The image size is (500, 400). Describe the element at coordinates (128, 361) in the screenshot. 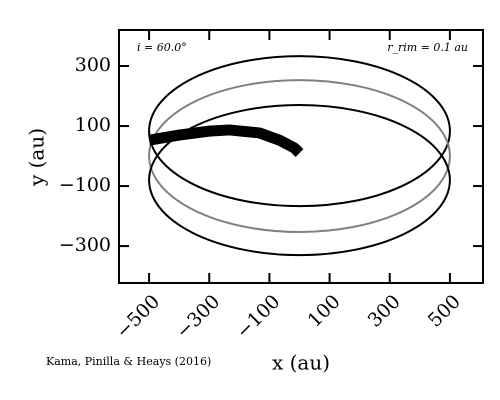

I see `credit: Kama, Pinilla & Heays (2016)` at that location.